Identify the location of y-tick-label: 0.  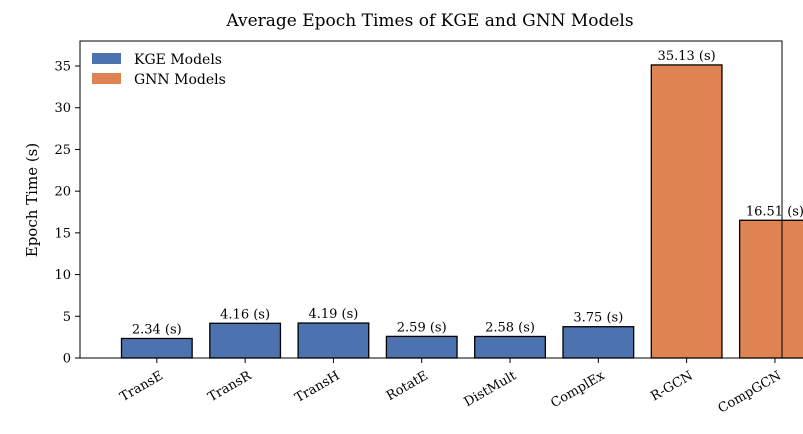
(67, 359).